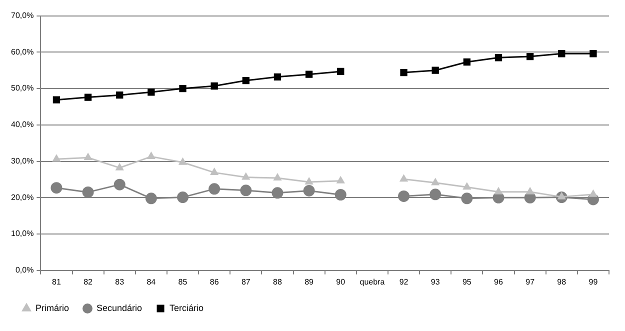  Describe the element at coordinates (22, 88) in the screenshot. I see `y-tick-label: 50,0%` at that location.